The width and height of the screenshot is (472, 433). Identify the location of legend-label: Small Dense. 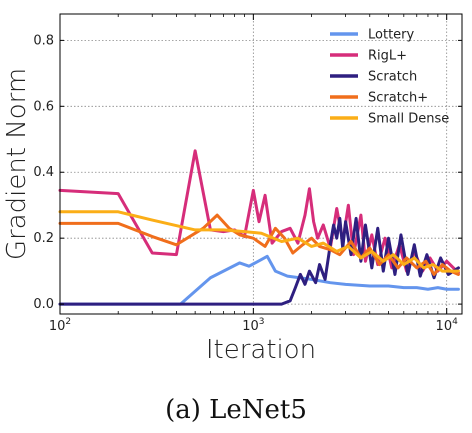
(408, 119).